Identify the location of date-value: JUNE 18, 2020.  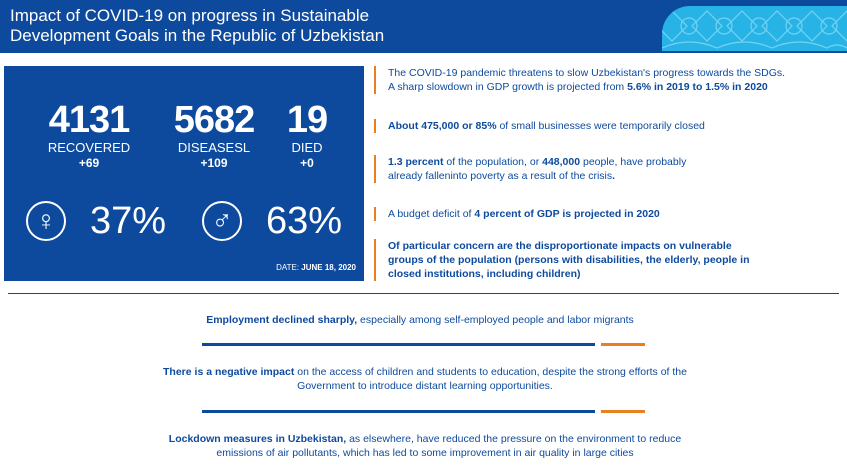
(328, 267).